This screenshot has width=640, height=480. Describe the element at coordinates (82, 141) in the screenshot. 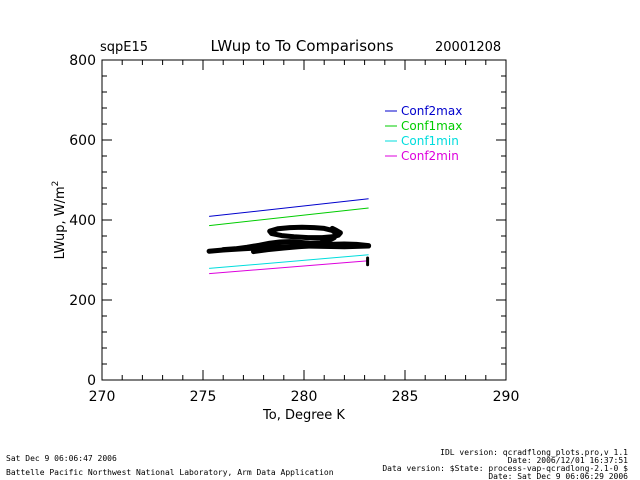

I see `y-tick-label: 600` at that location.